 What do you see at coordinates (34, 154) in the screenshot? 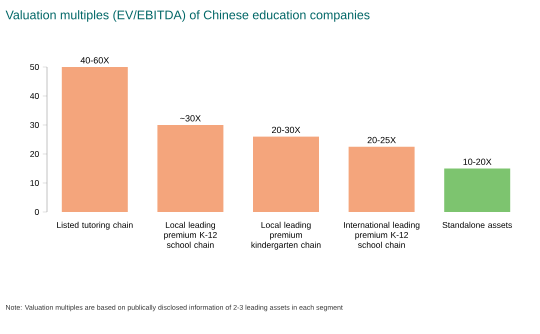
I see `y-tick-label: 20` at bounding box center [34, 154].